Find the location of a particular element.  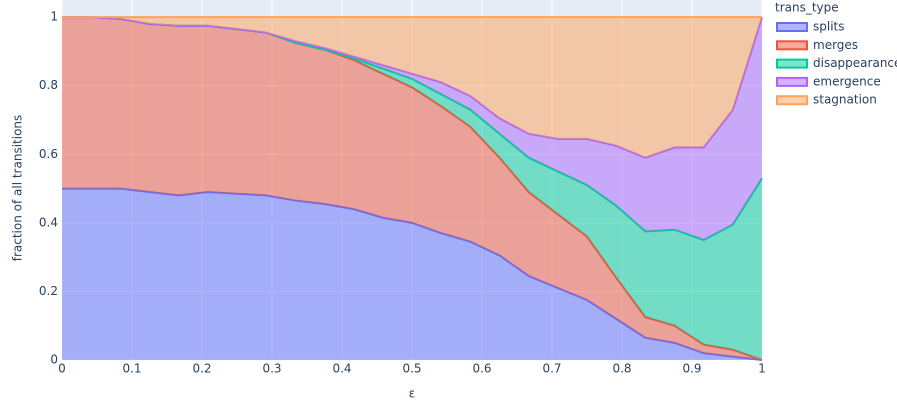

x-tick-label: 0.6 is located at coordinates (481, 369).